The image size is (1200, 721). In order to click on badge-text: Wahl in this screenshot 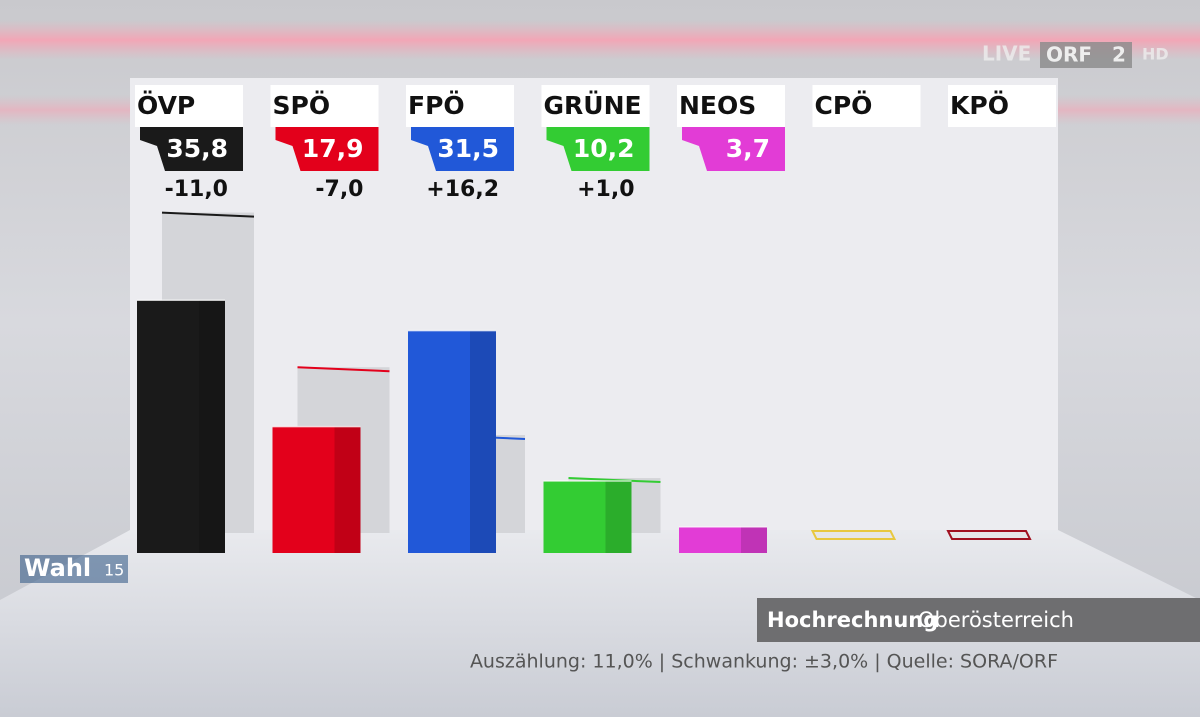, I will do `click(57, 568)`.